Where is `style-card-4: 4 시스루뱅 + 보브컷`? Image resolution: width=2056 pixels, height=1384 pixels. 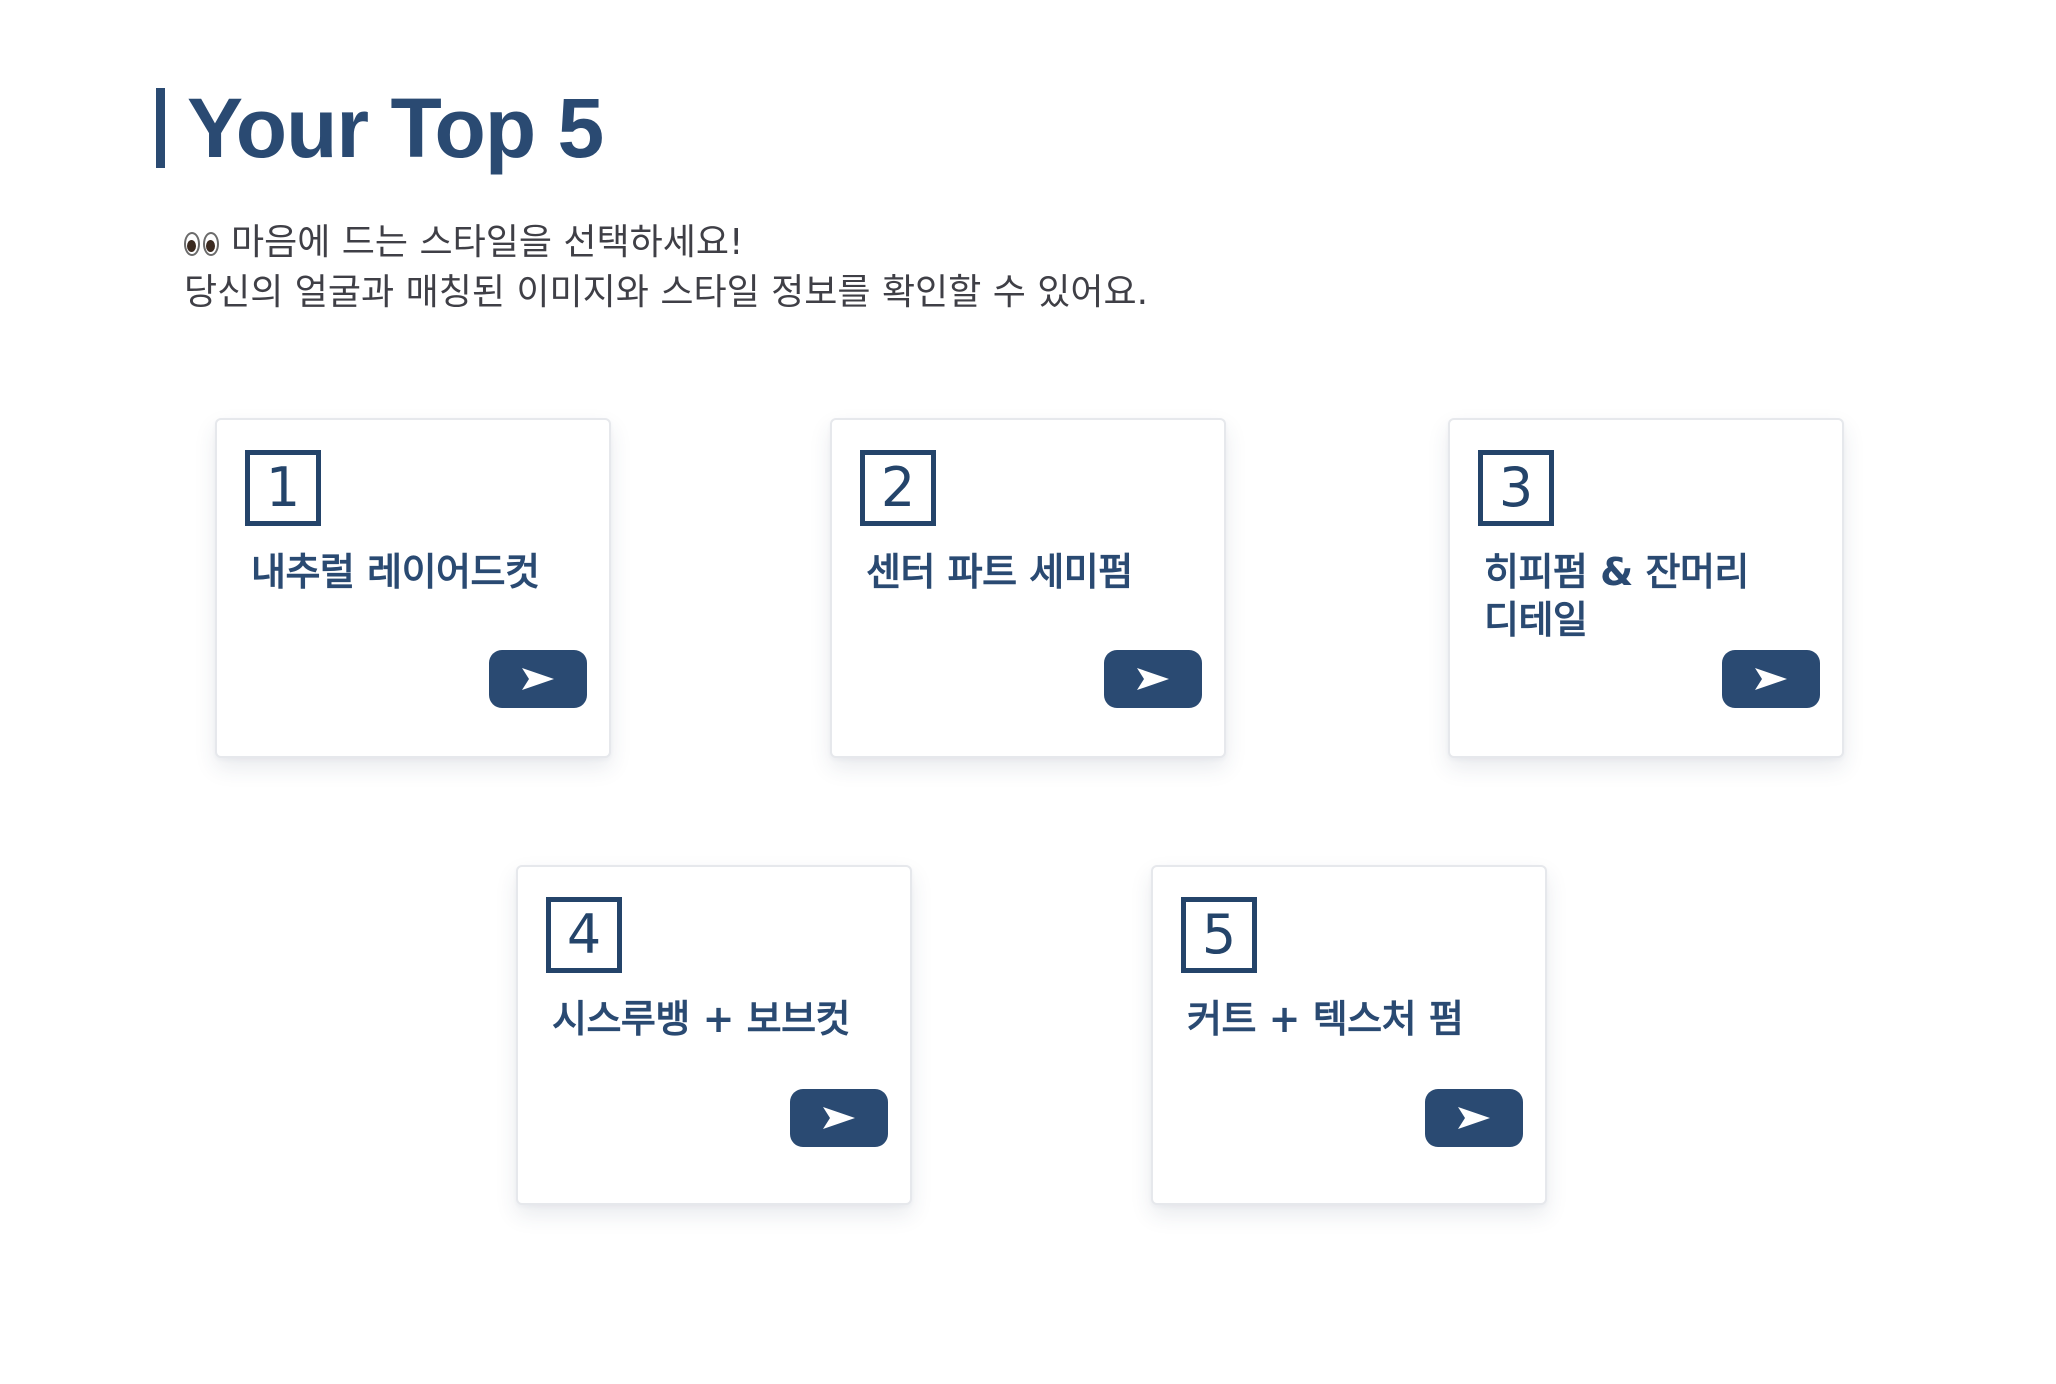 style-card-4: 4 시스루뱅 + 보브컷 is located at coordinates (714, 1035).